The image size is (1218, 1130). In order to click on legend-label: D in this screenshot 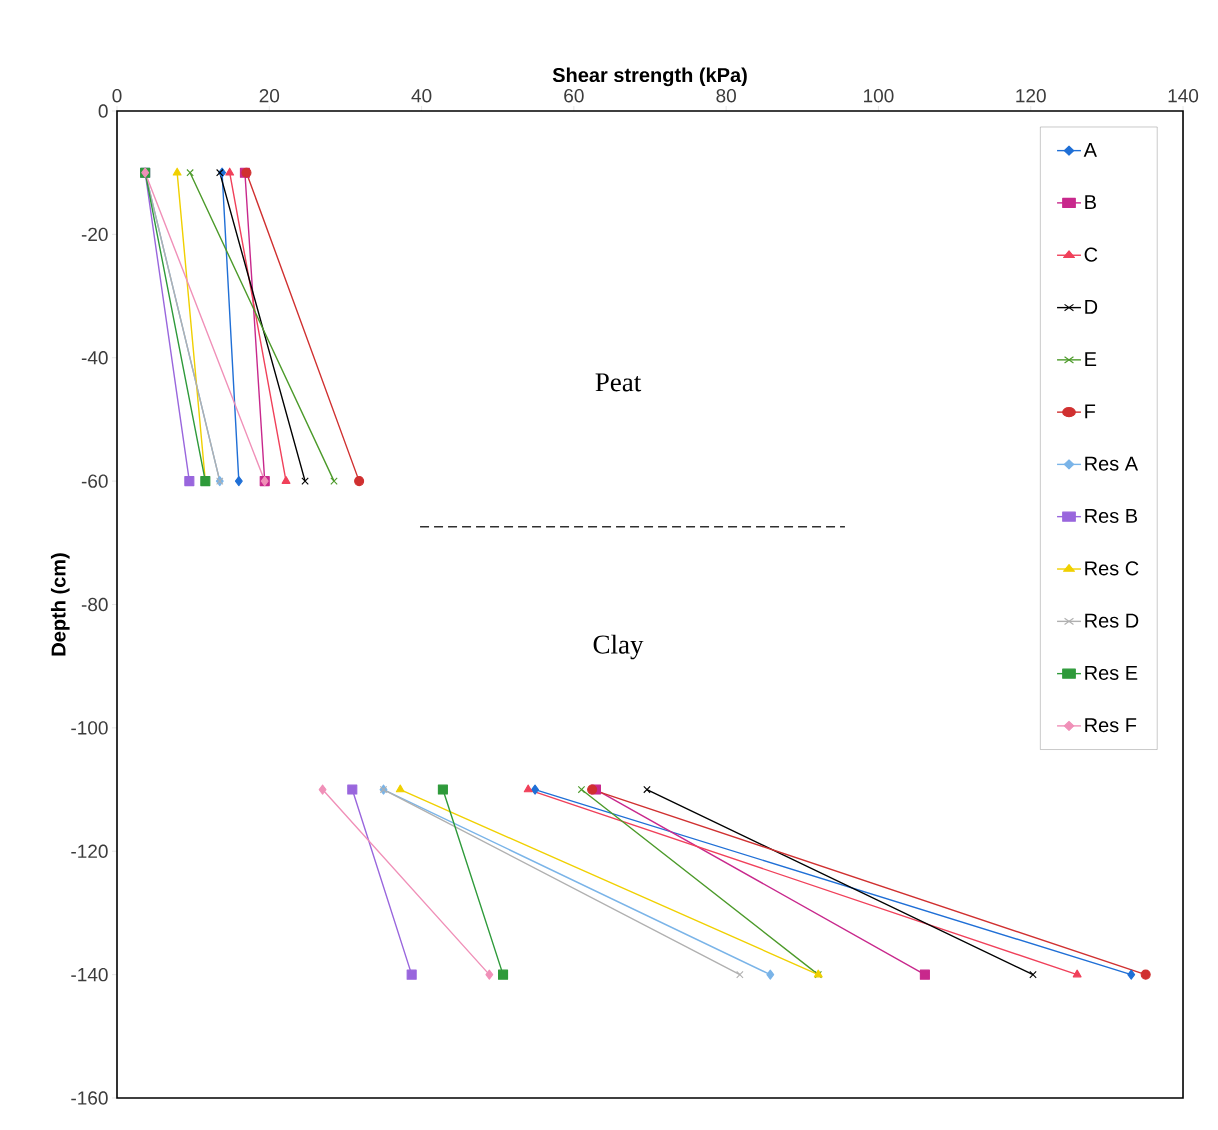, I will do `click(1091, 306)`.